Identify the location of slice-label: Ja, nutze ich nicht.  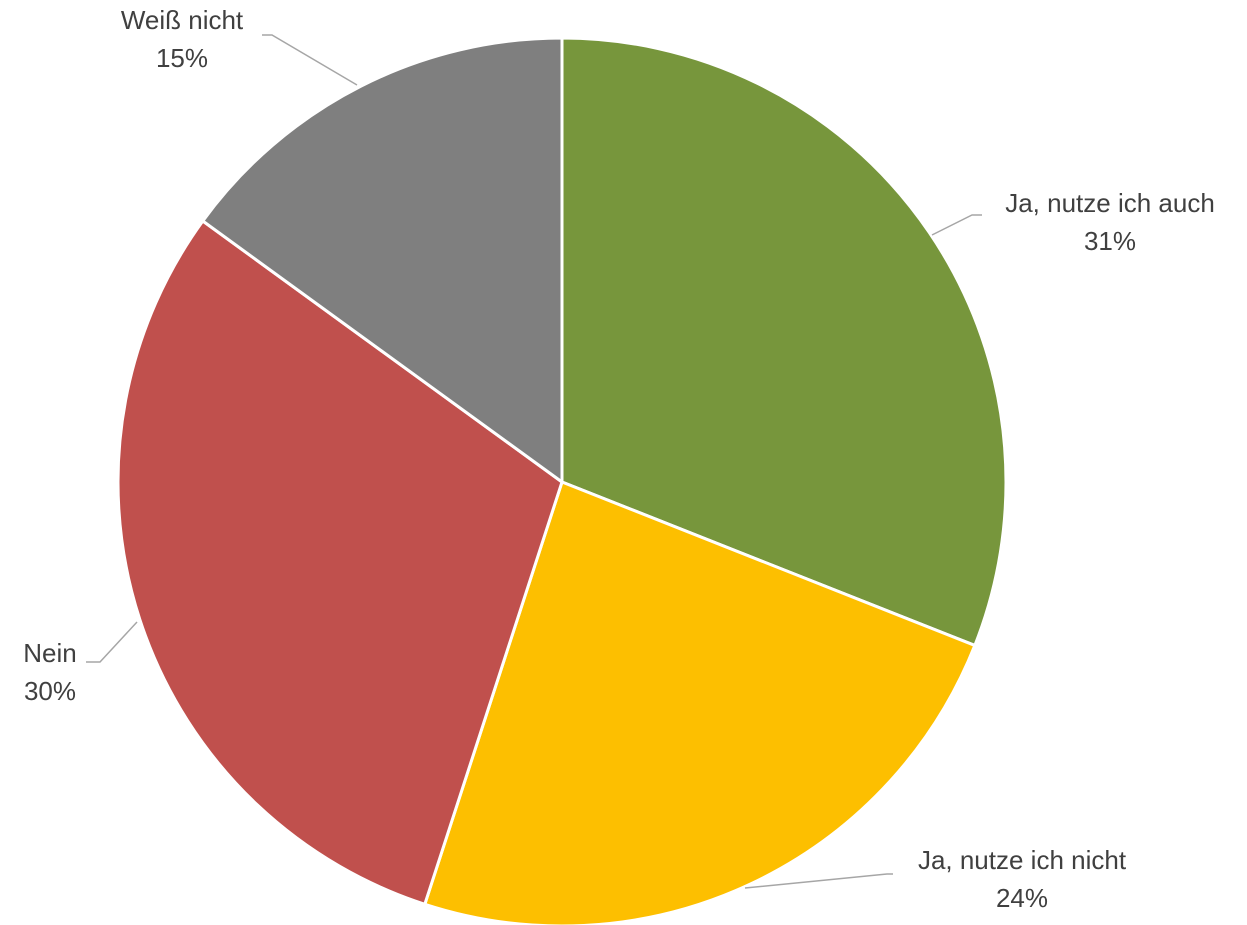
(1022, 860).